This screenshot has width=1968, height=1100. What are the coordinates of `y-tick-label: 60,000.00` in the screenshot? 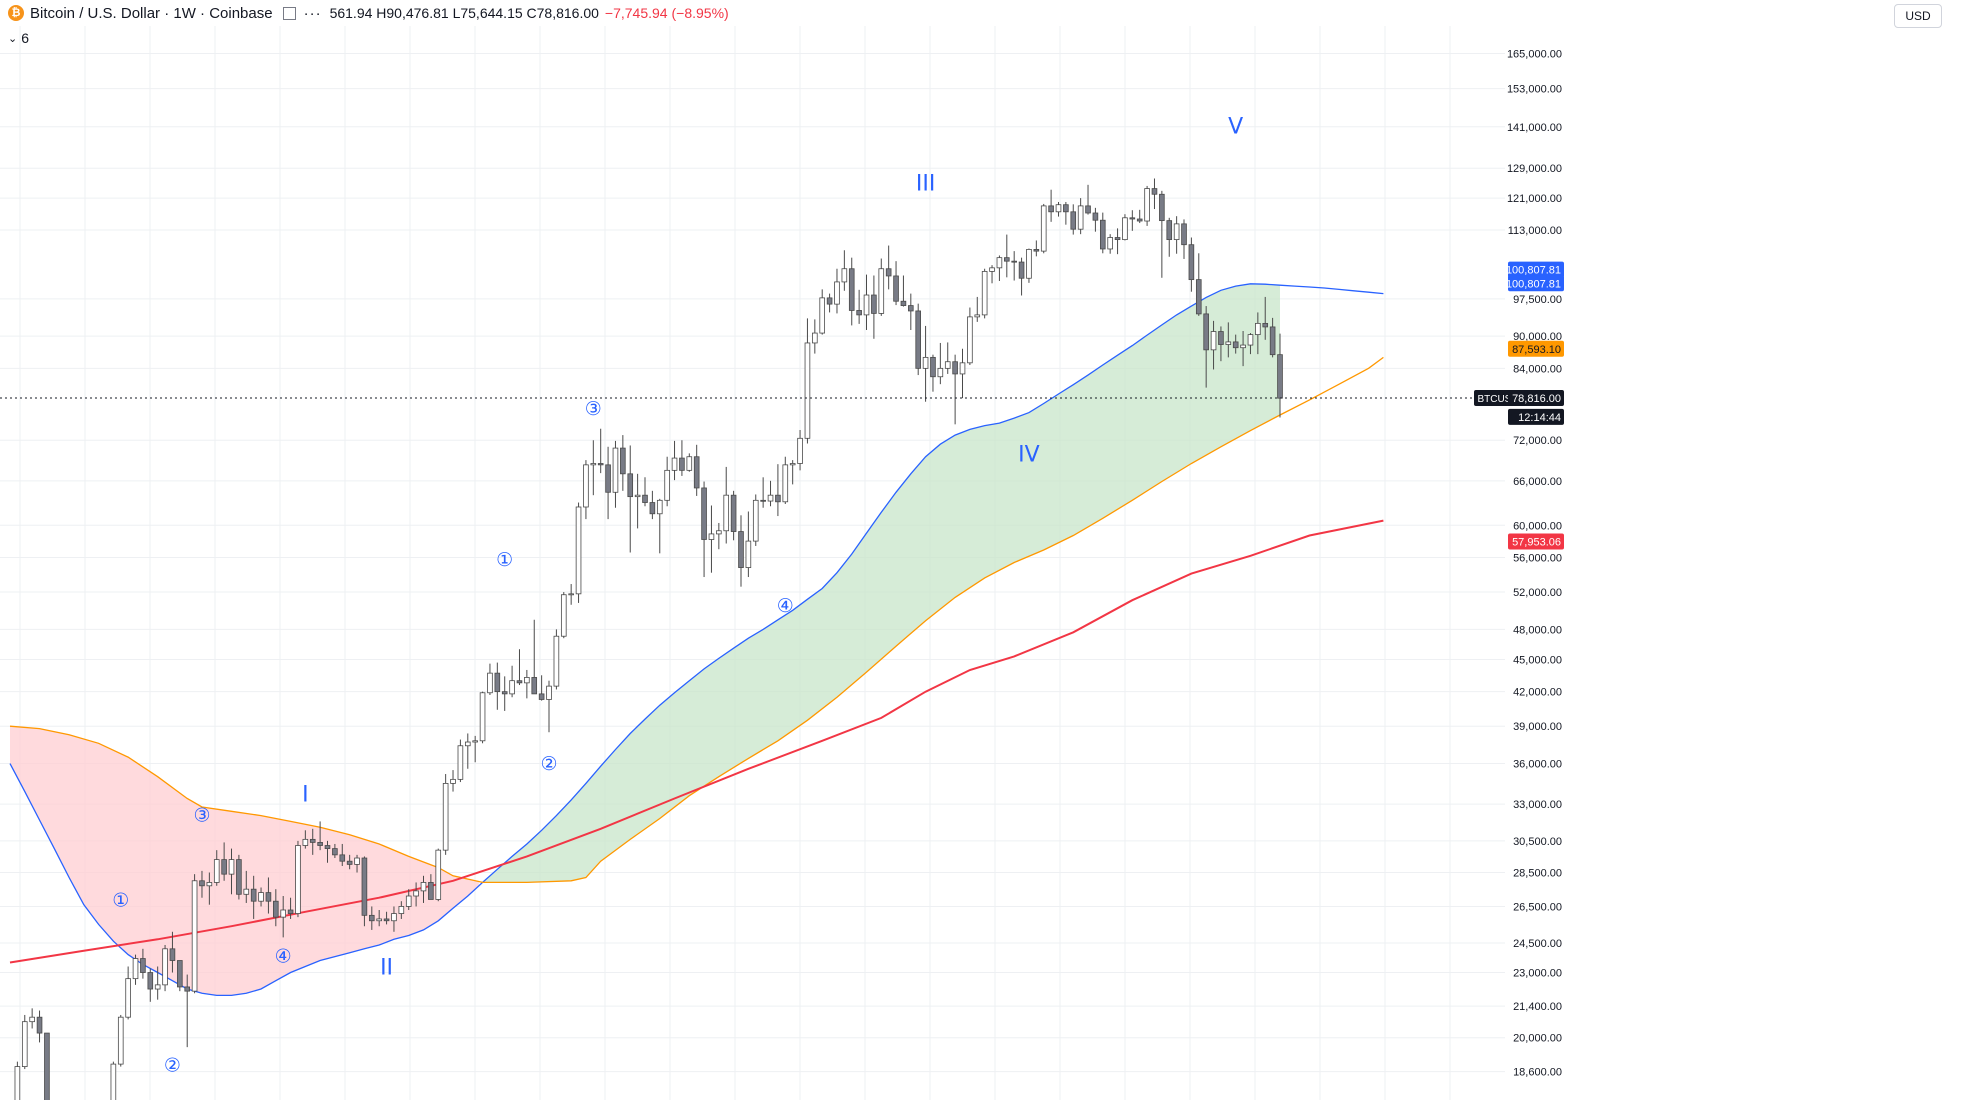 It's located at (1537, 526).